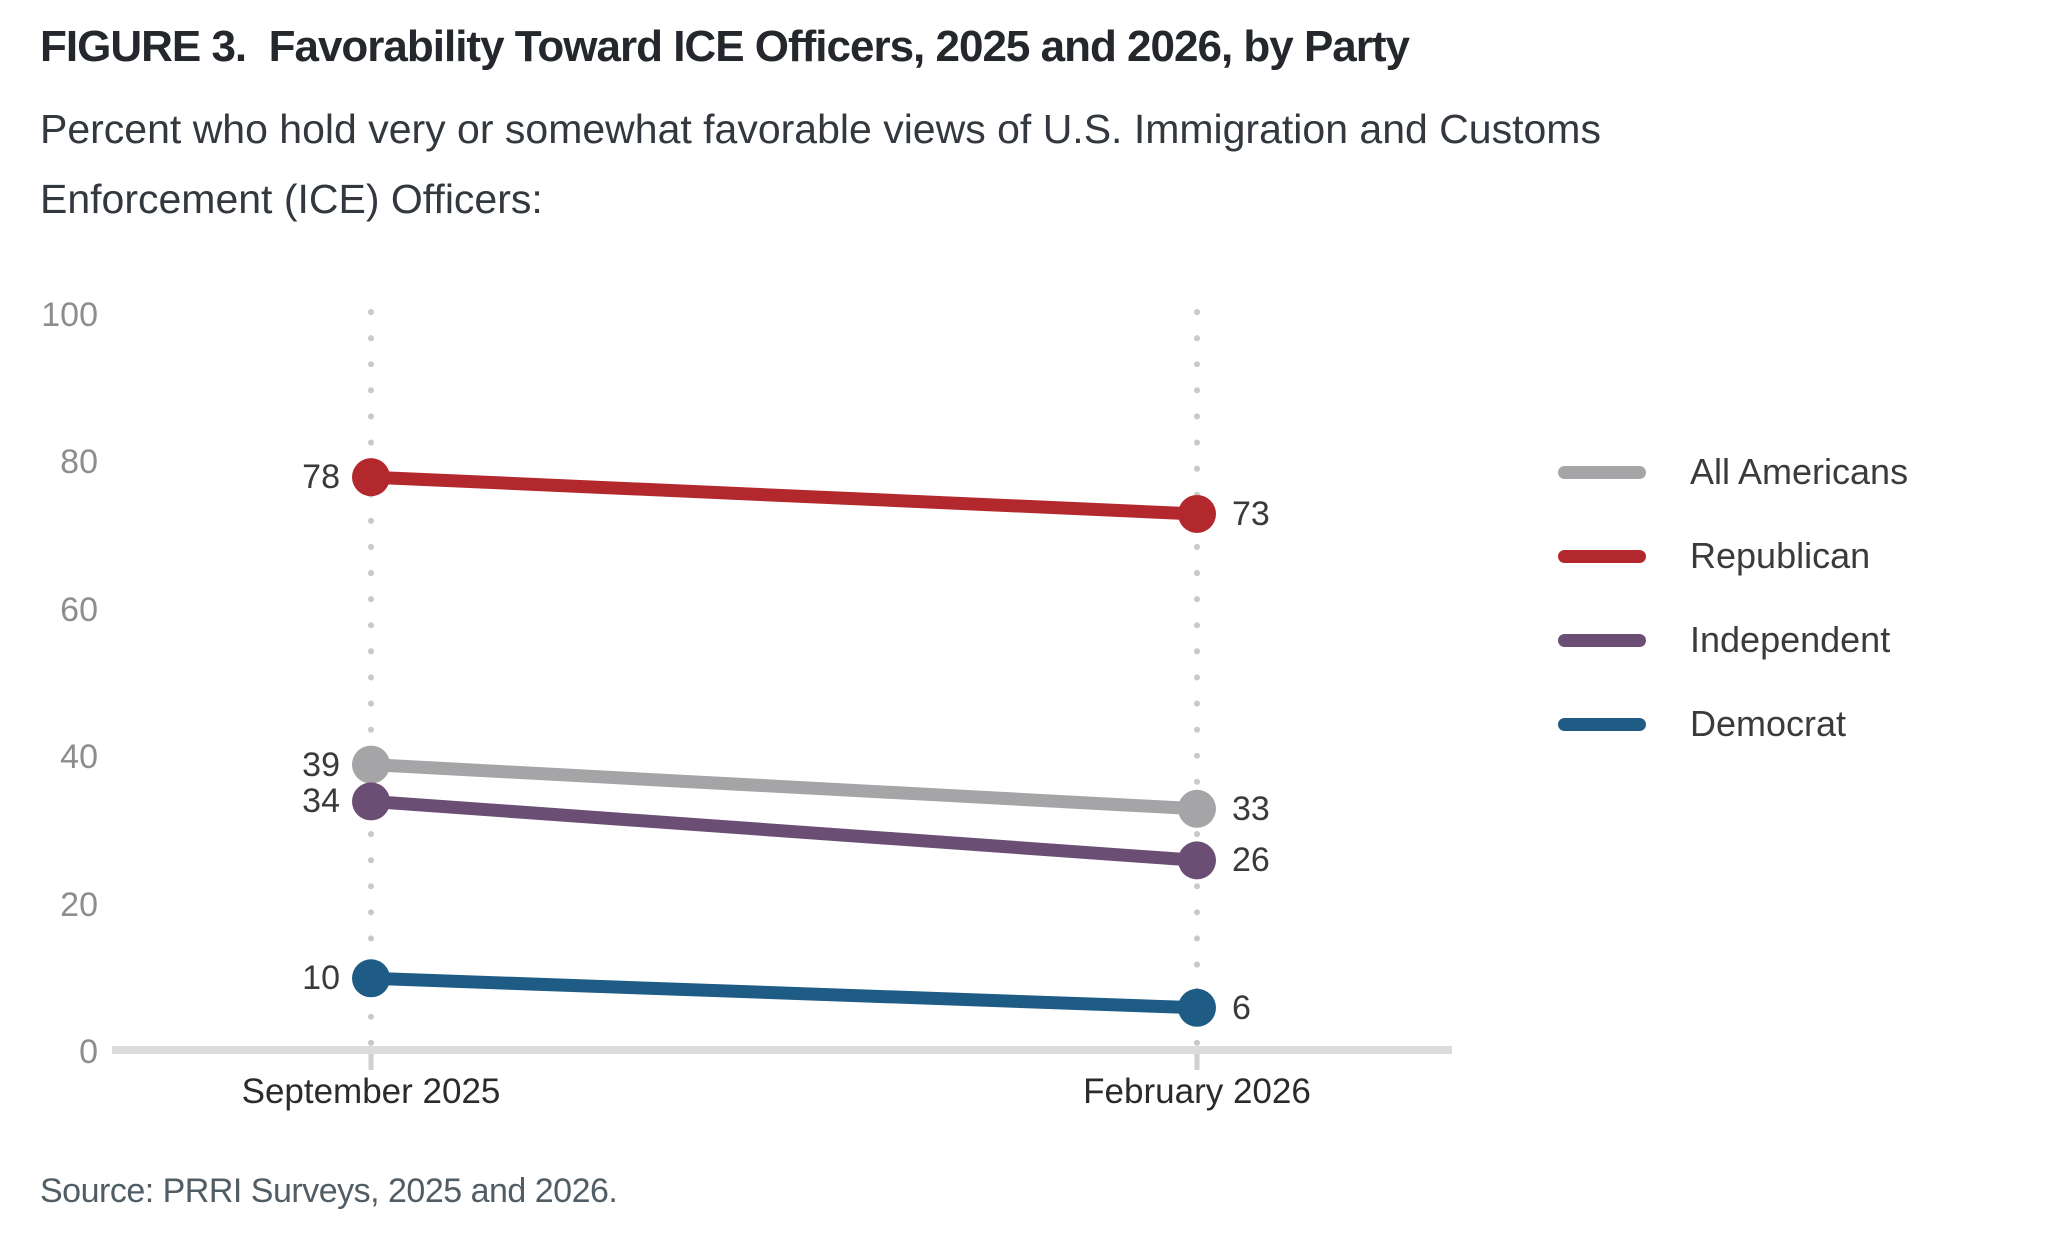 Image resolution: width=2063 pixels, height=1243 pixels. Describe the element at coordinates (1799, 471) in the screenshot. I see `legend-label: All Americans` at that location.